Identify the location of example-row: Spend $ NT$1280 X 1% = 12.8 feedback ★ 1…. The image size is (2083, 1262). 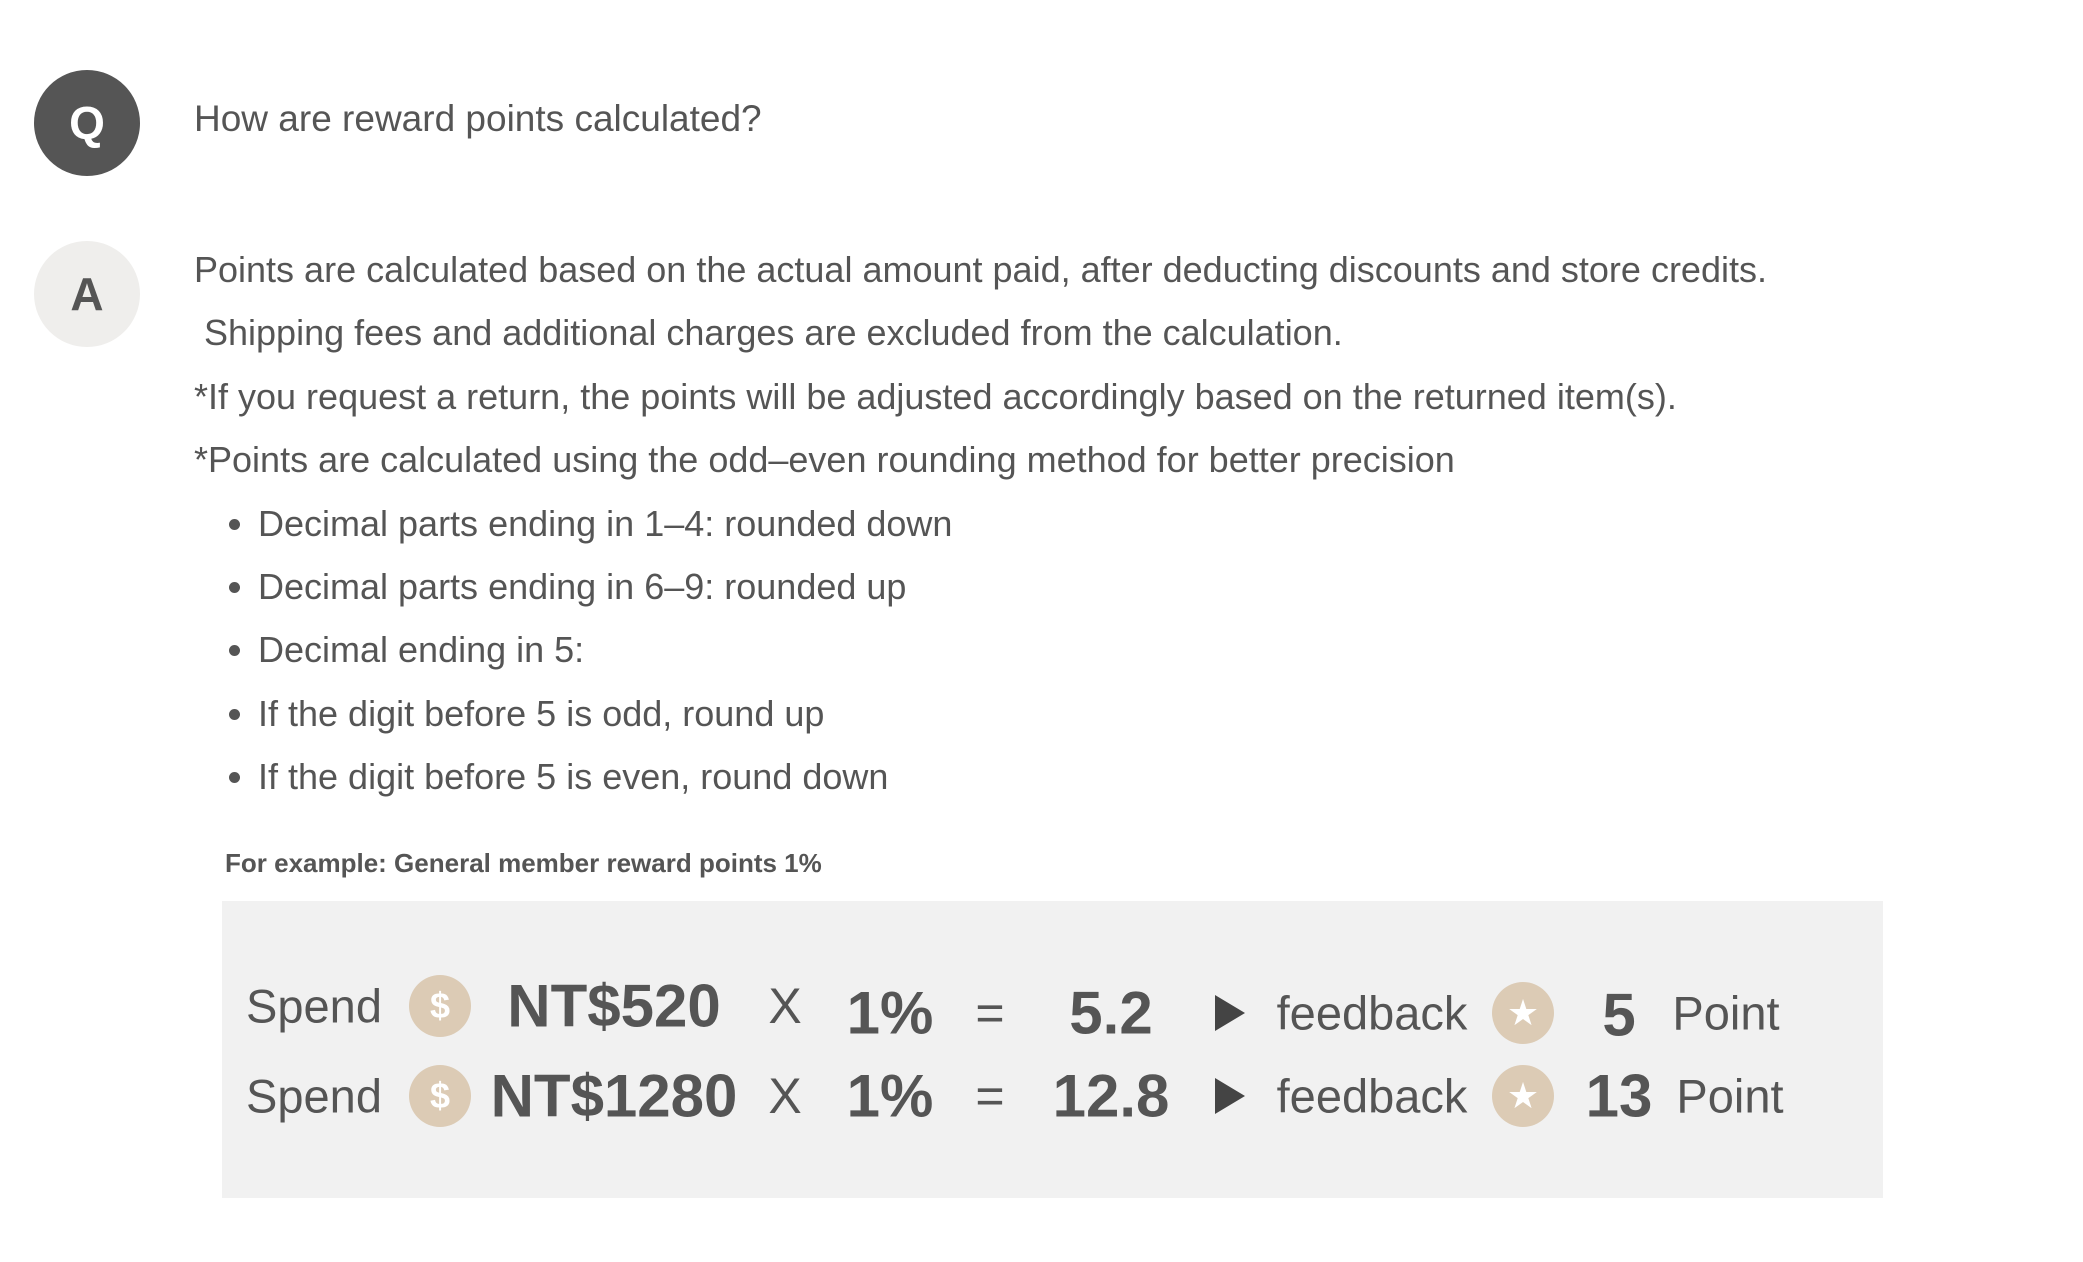
(1052, 1096).